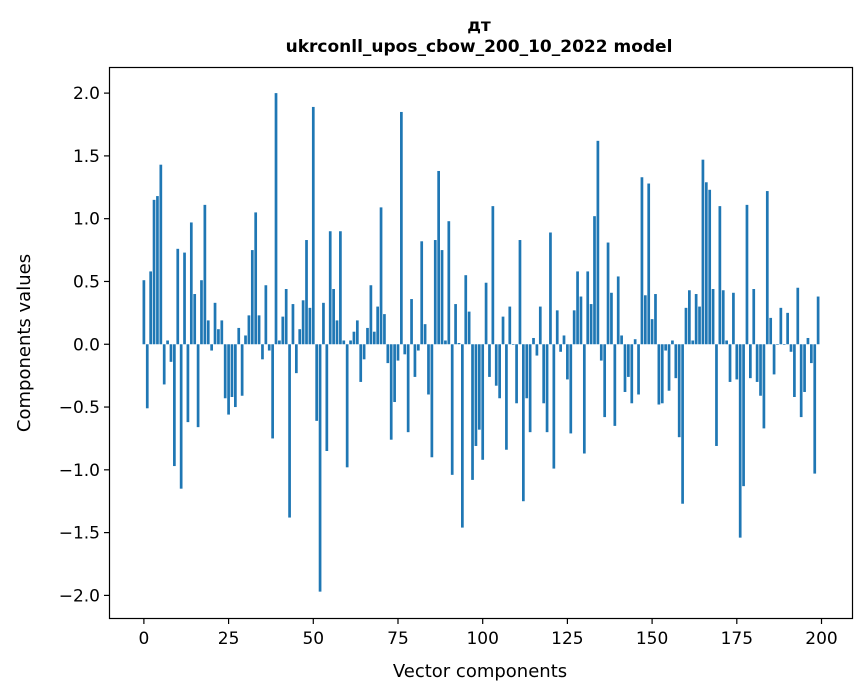  I want to click on x-tick-label: 25, so click(229, 639).